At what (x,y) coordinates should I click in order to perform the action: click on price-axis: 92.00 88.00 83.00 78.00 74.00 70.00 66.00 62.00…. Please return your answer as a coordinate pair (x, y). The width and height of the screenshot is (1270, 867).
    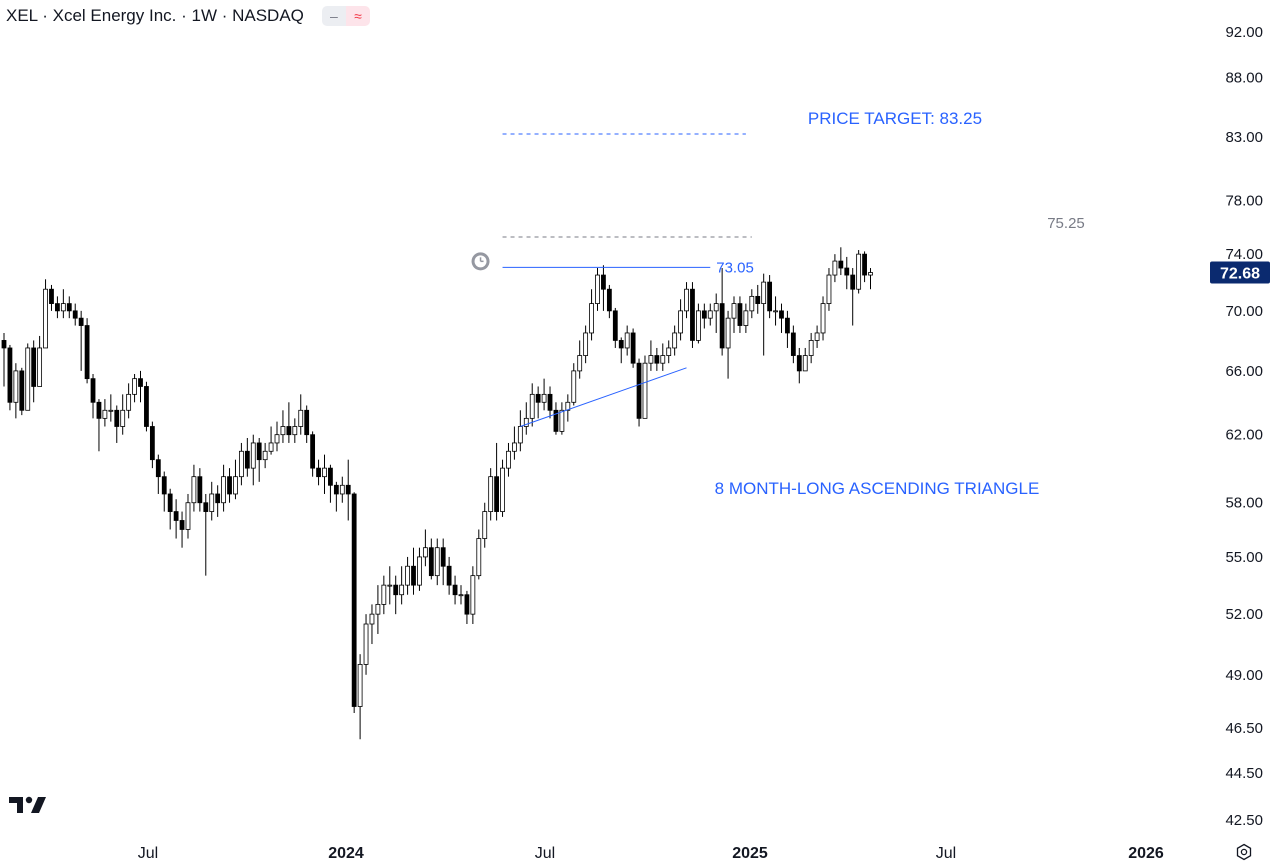
    Looking at the image, I should click on (1244, 426).